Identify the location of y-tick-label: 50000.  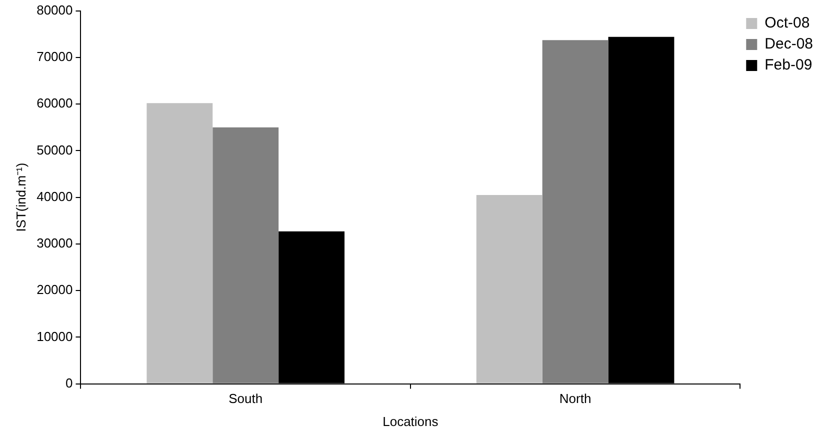
(54, 150).